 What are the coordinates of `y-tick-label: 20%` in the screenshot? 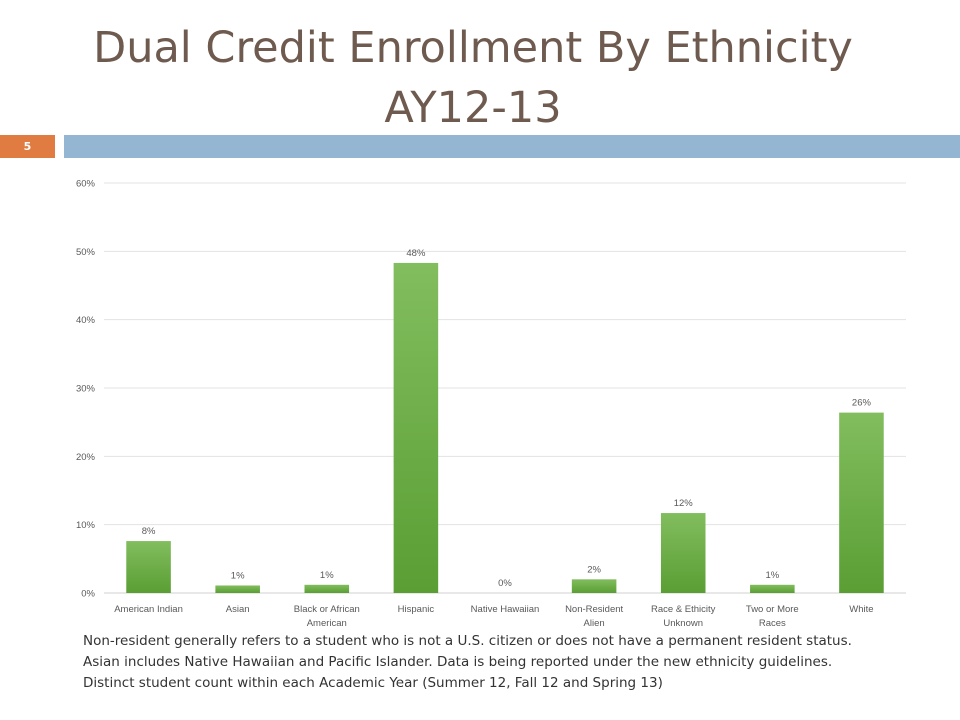 It's located at (86, 457).